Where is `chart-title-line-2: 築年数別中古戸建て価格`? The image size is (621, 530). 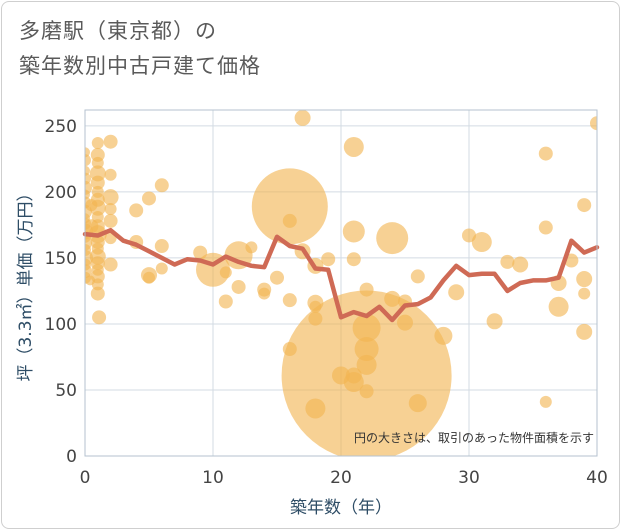
chart-title-line-2: 築年数別中古戸建て価格 is located at coordinates (140, 66).